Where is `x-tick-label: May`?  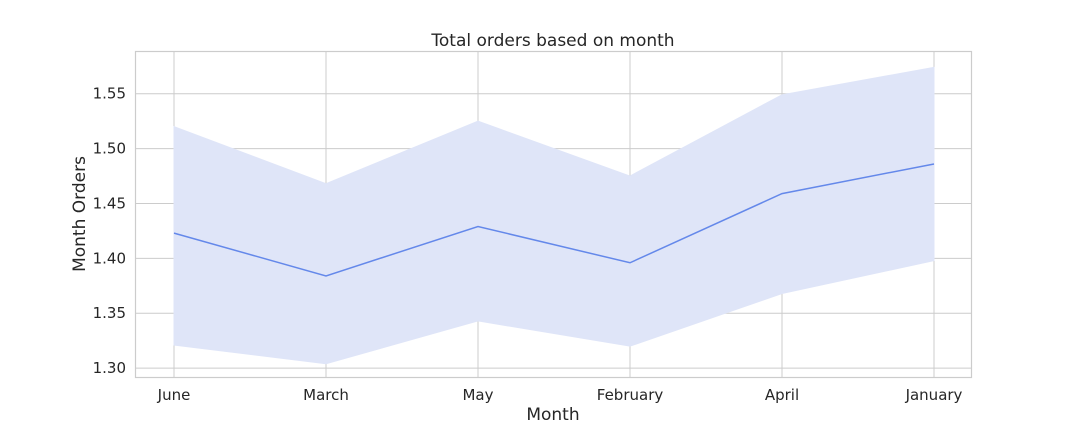 x-tick-label: May is located at coordinates (477, 395).